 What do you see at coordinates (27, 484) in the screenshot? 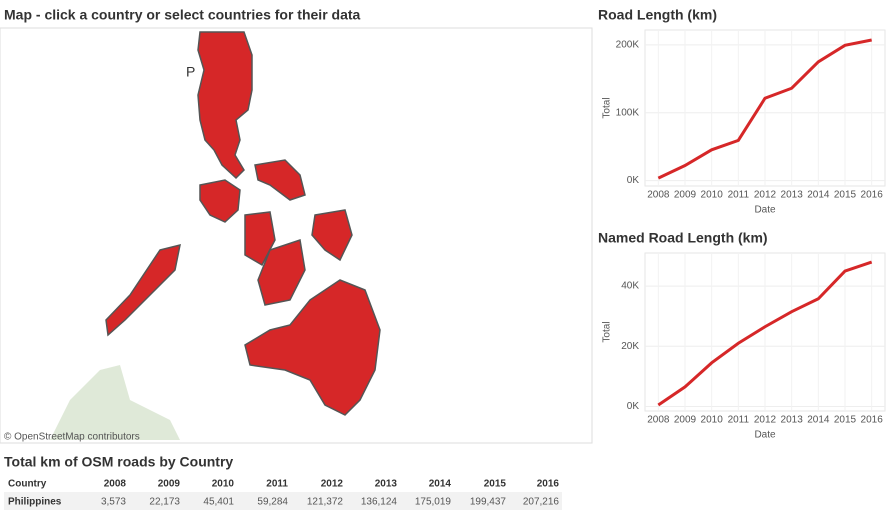
I see `table-header: Country` at bounding box center [27, 484].